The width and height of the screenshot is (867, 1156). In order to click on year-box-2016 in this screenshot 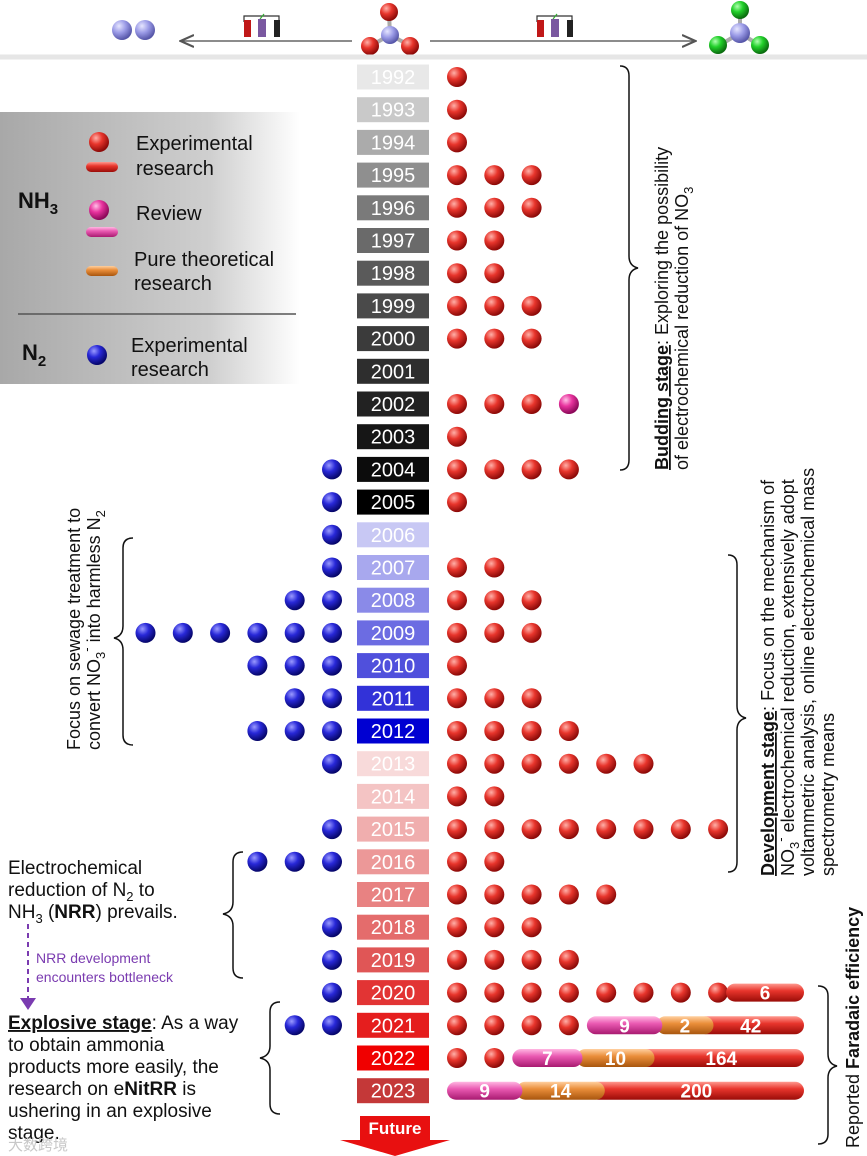, I will do `click(393, 862)`.